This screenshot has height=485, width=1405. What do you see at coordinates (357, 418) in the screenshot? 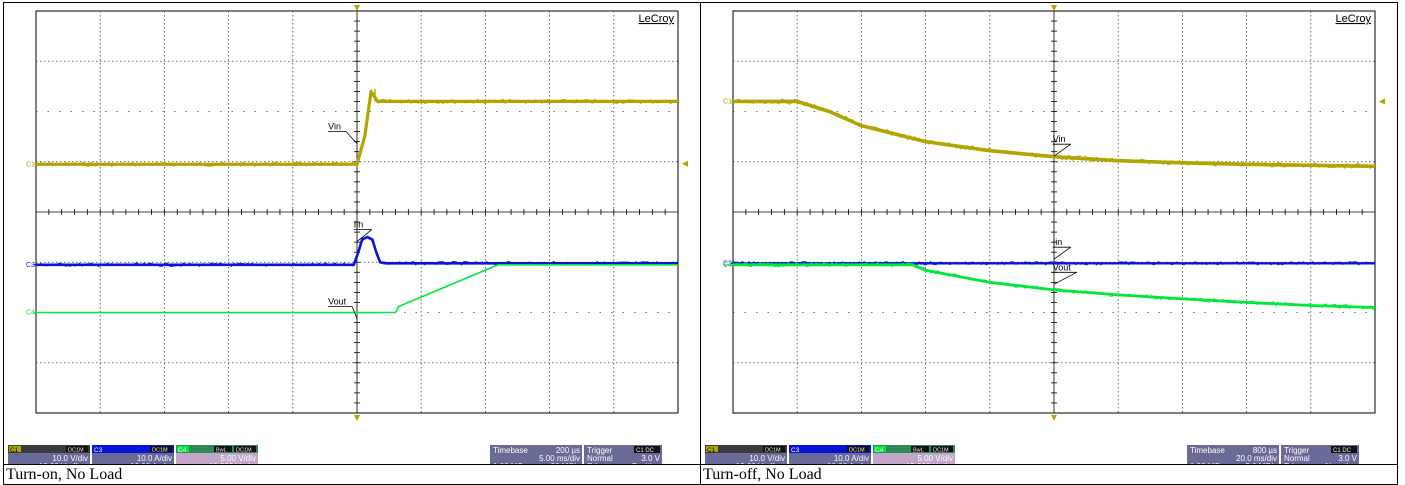
I see `trigger-position-arrow-bottom` at bounding box center [357, 418].